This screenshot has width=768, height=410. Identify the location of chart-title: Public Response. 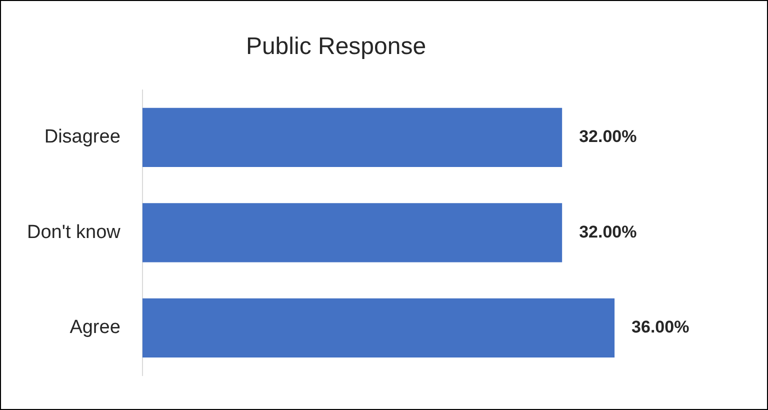
(336, 46).